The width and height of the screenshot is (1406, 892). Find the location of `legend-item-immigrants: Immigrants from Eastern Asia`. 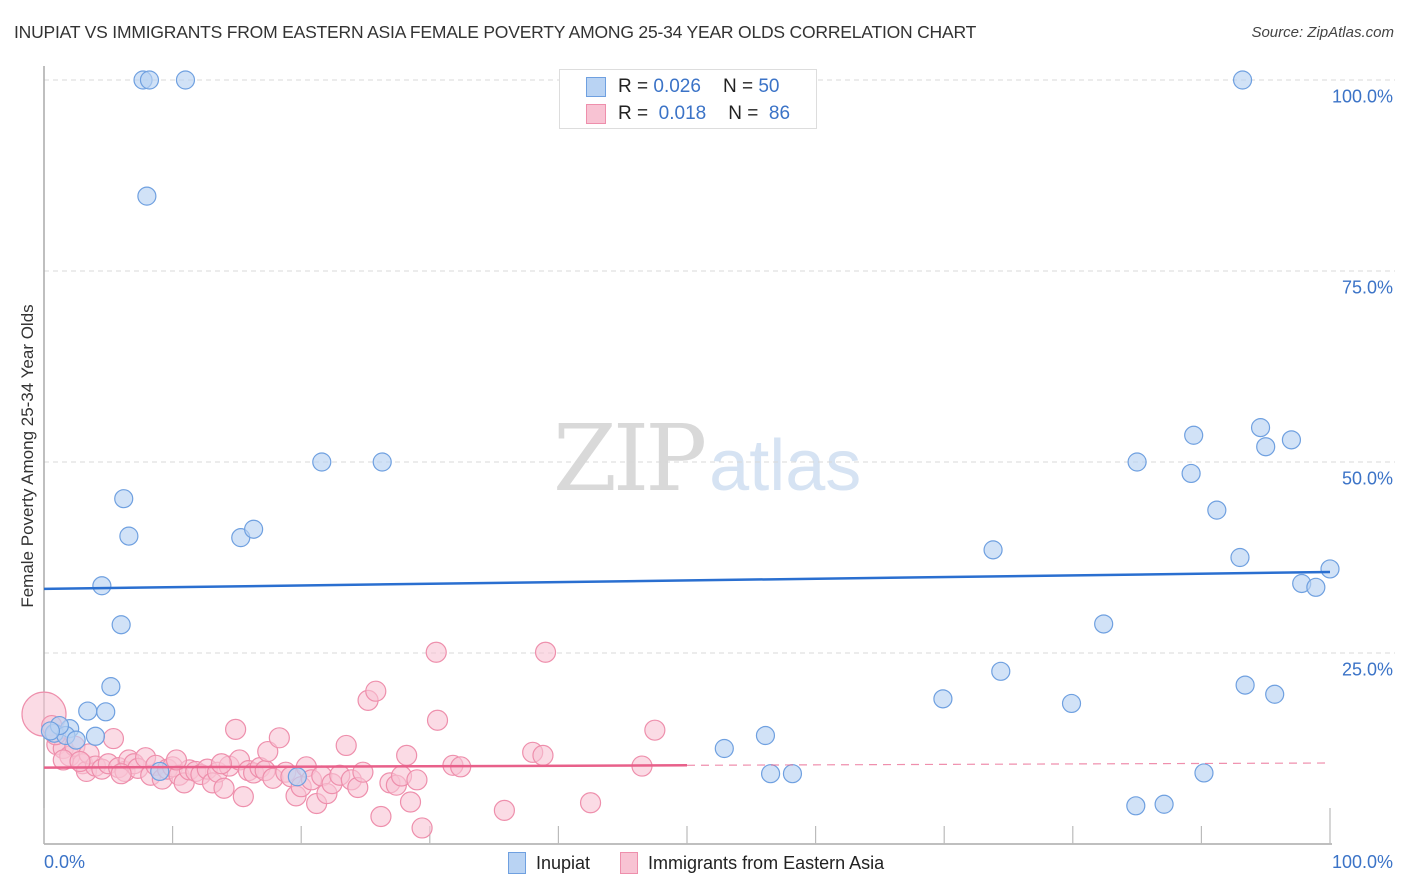

legend-item-immigrants: Immigrants from Eastern Asia is located at coordinates (752, 863).